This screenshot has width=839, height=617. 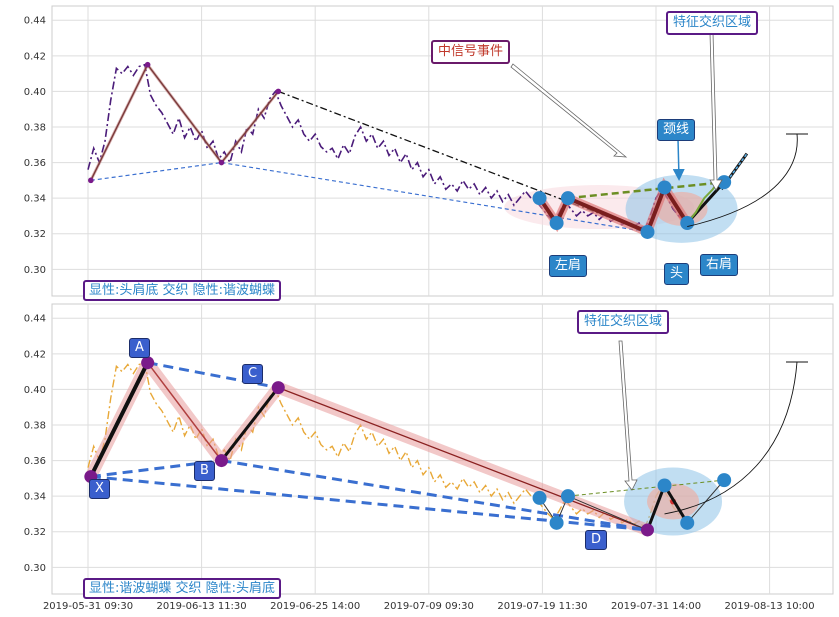 I want to click on head-label: 头, so click(x=677, y=274).